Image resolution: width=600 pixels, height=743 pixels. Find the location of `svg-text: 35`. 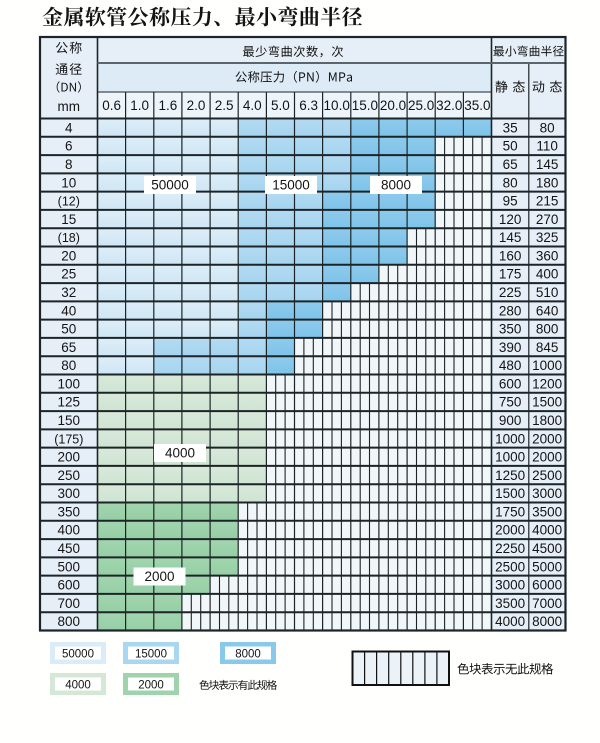

svg-text: 35 is located at coordinates (510, 127).